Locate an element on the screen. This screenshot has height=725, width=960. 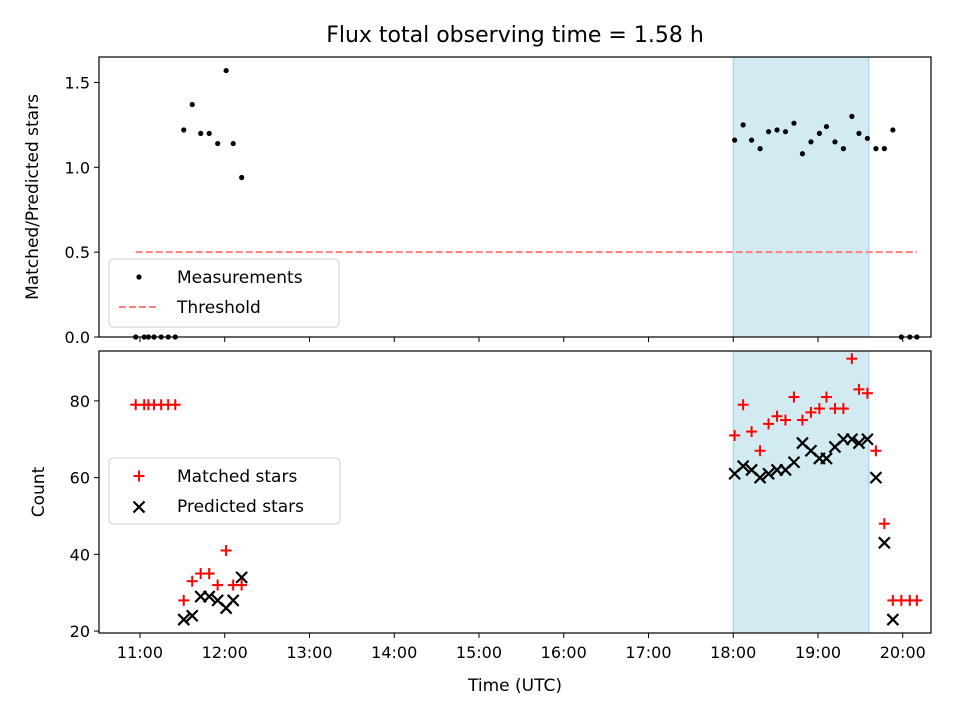
legend-predicted-label: Predicted stars is located at coordinates (240, 507).